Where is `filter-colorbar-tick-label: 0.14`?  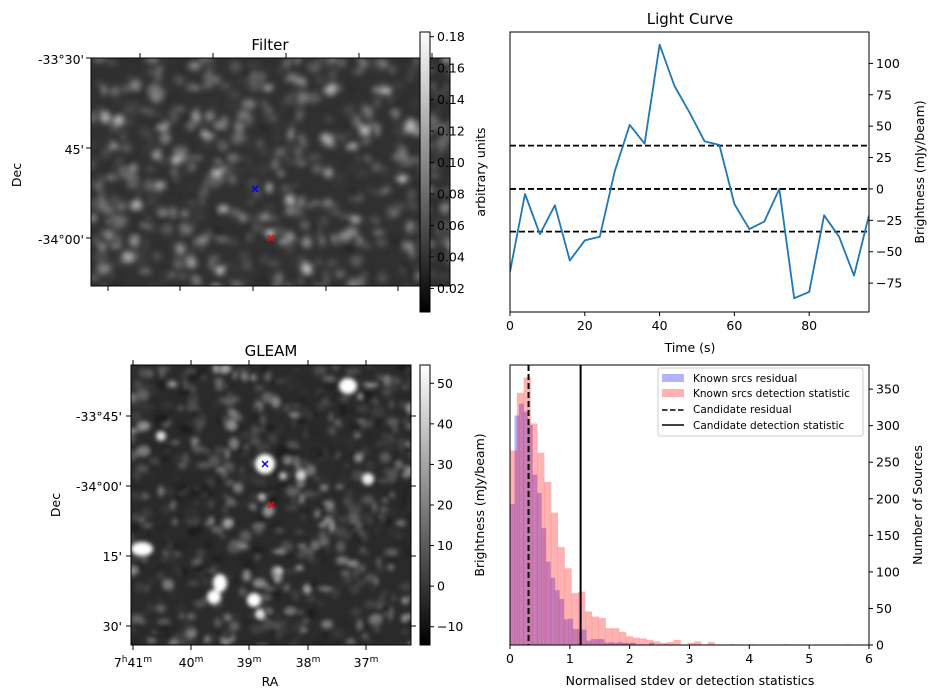 filter-colorbar-tick-label: 0.14 is located at coordinates (451, 99).